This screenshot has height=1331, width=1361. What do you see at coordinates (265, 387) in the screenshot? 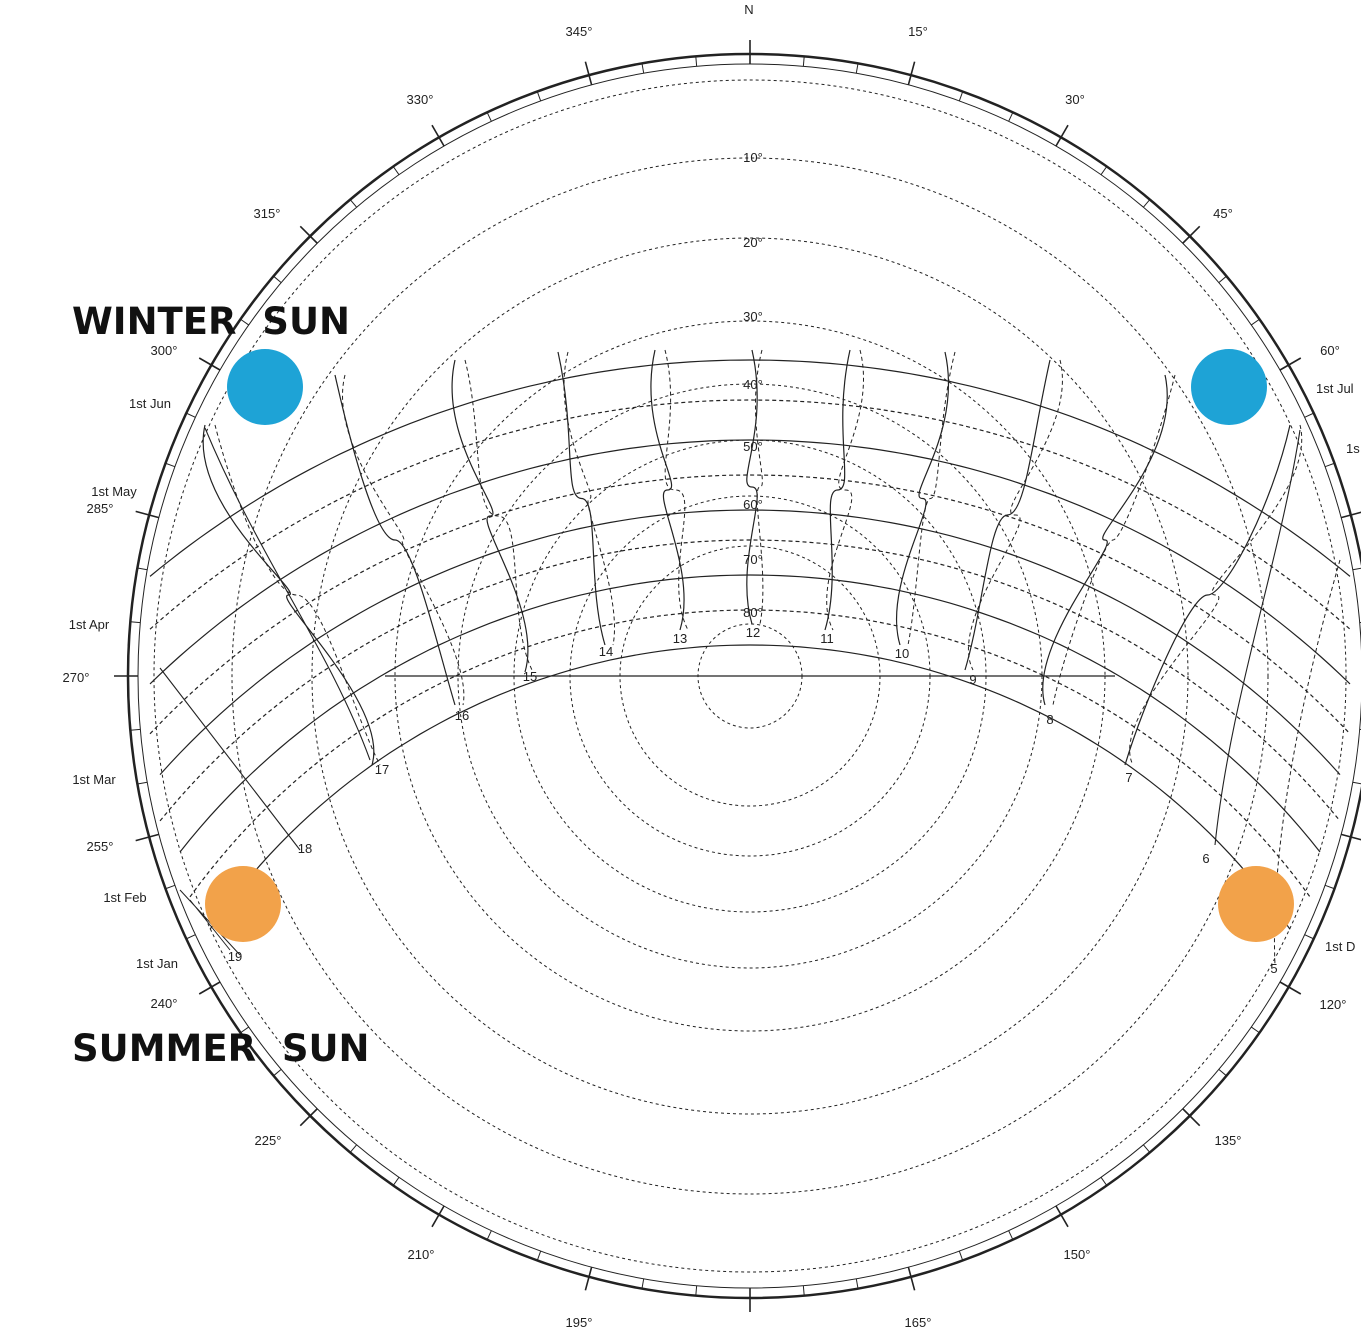
I see `winter-sun-left` at bounding box center [265, 387].